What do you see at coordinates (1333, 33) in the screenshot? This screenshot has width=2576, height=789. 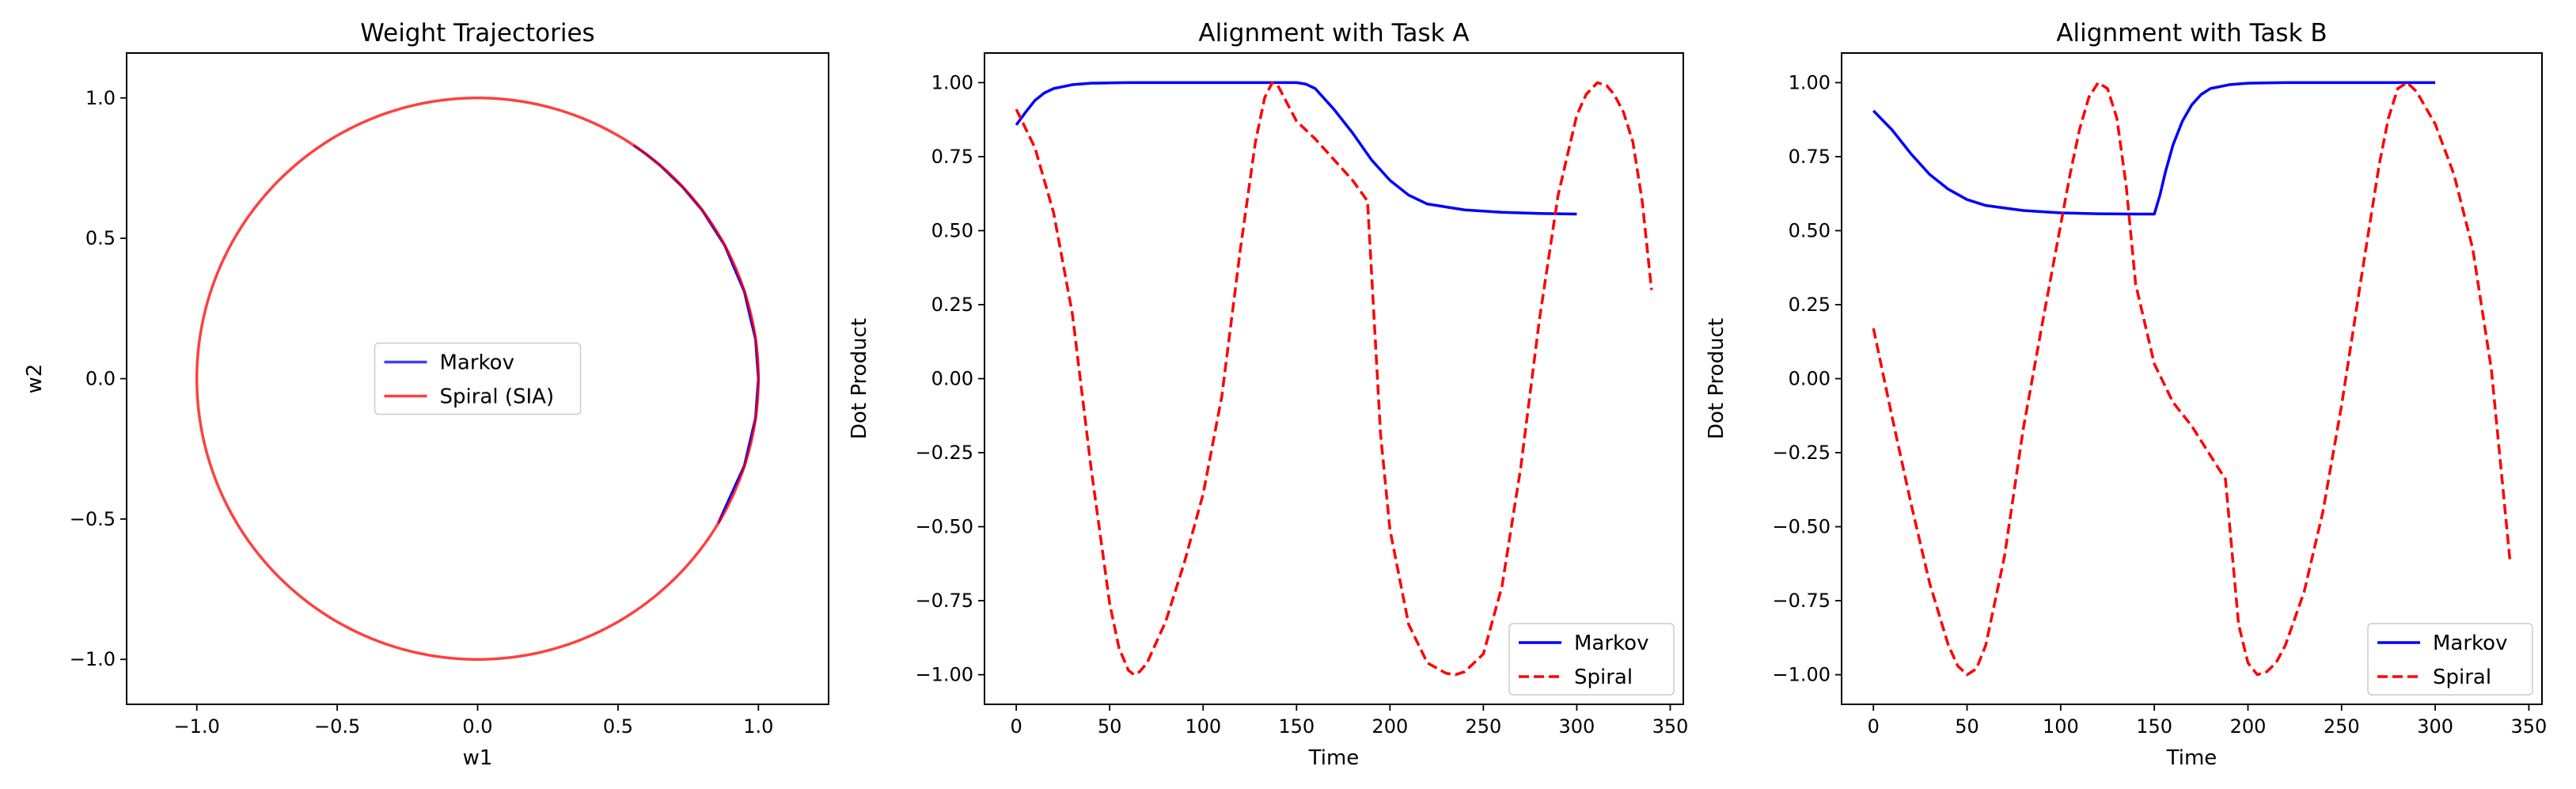 I see `chart-title: Alignment with Task A` at bounding box center [1333, 33].